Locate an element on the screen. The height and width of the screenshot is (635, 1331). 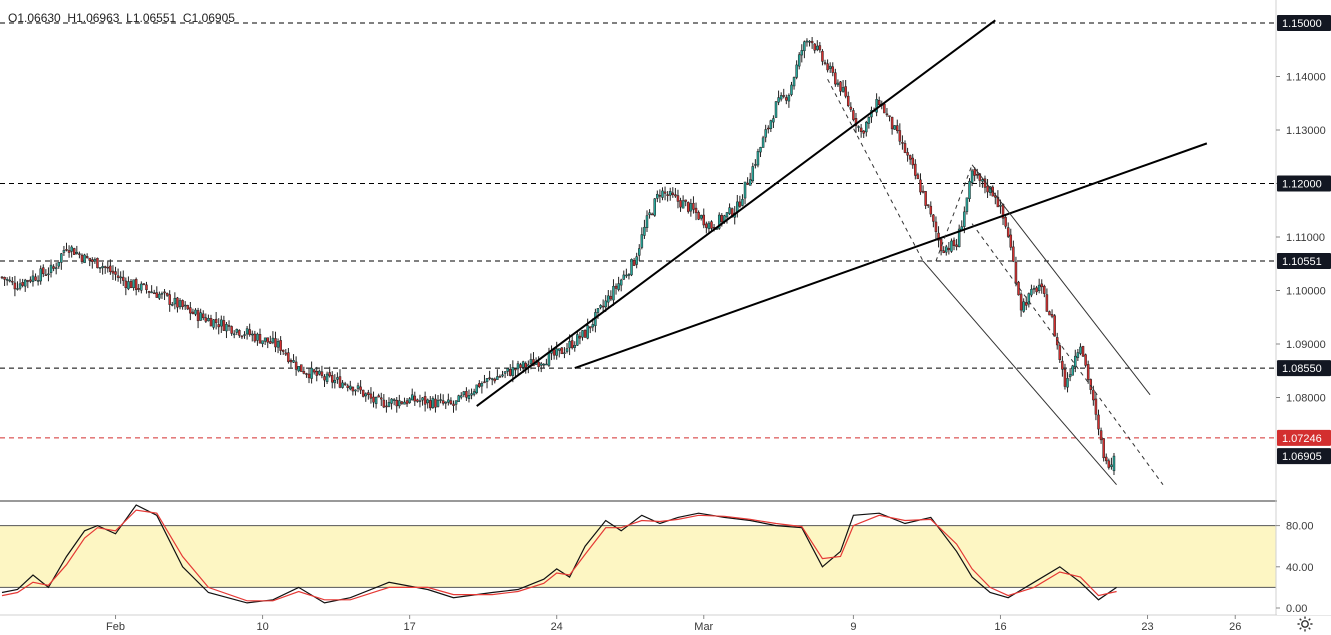
stoch-d-line is located at coordinates (559, 555).